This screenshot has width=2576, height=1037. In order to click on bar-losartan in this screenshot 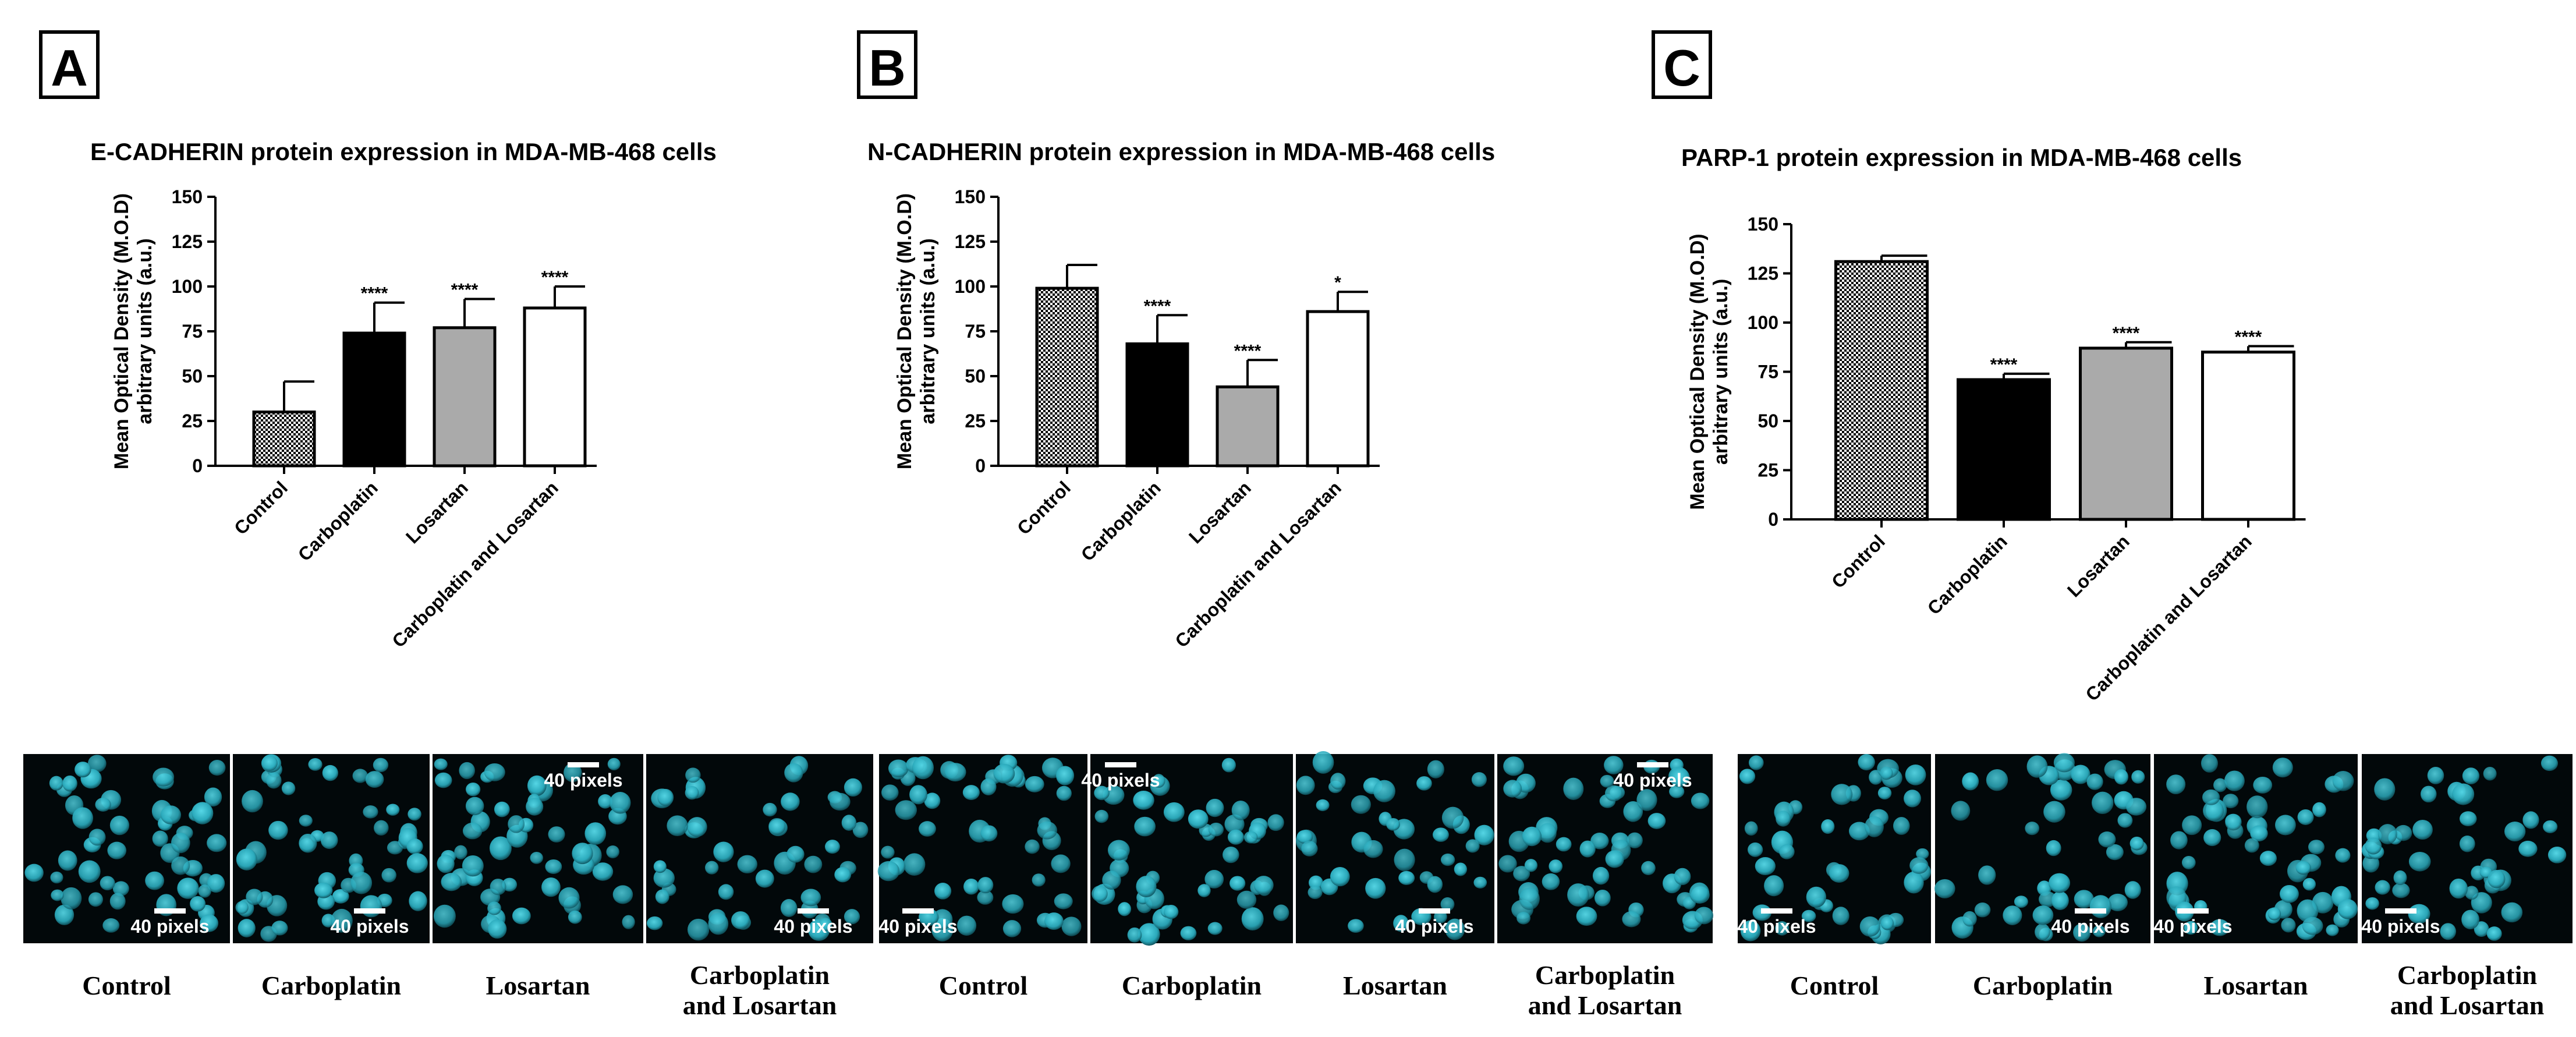, I will do `click(1248, 426)`.